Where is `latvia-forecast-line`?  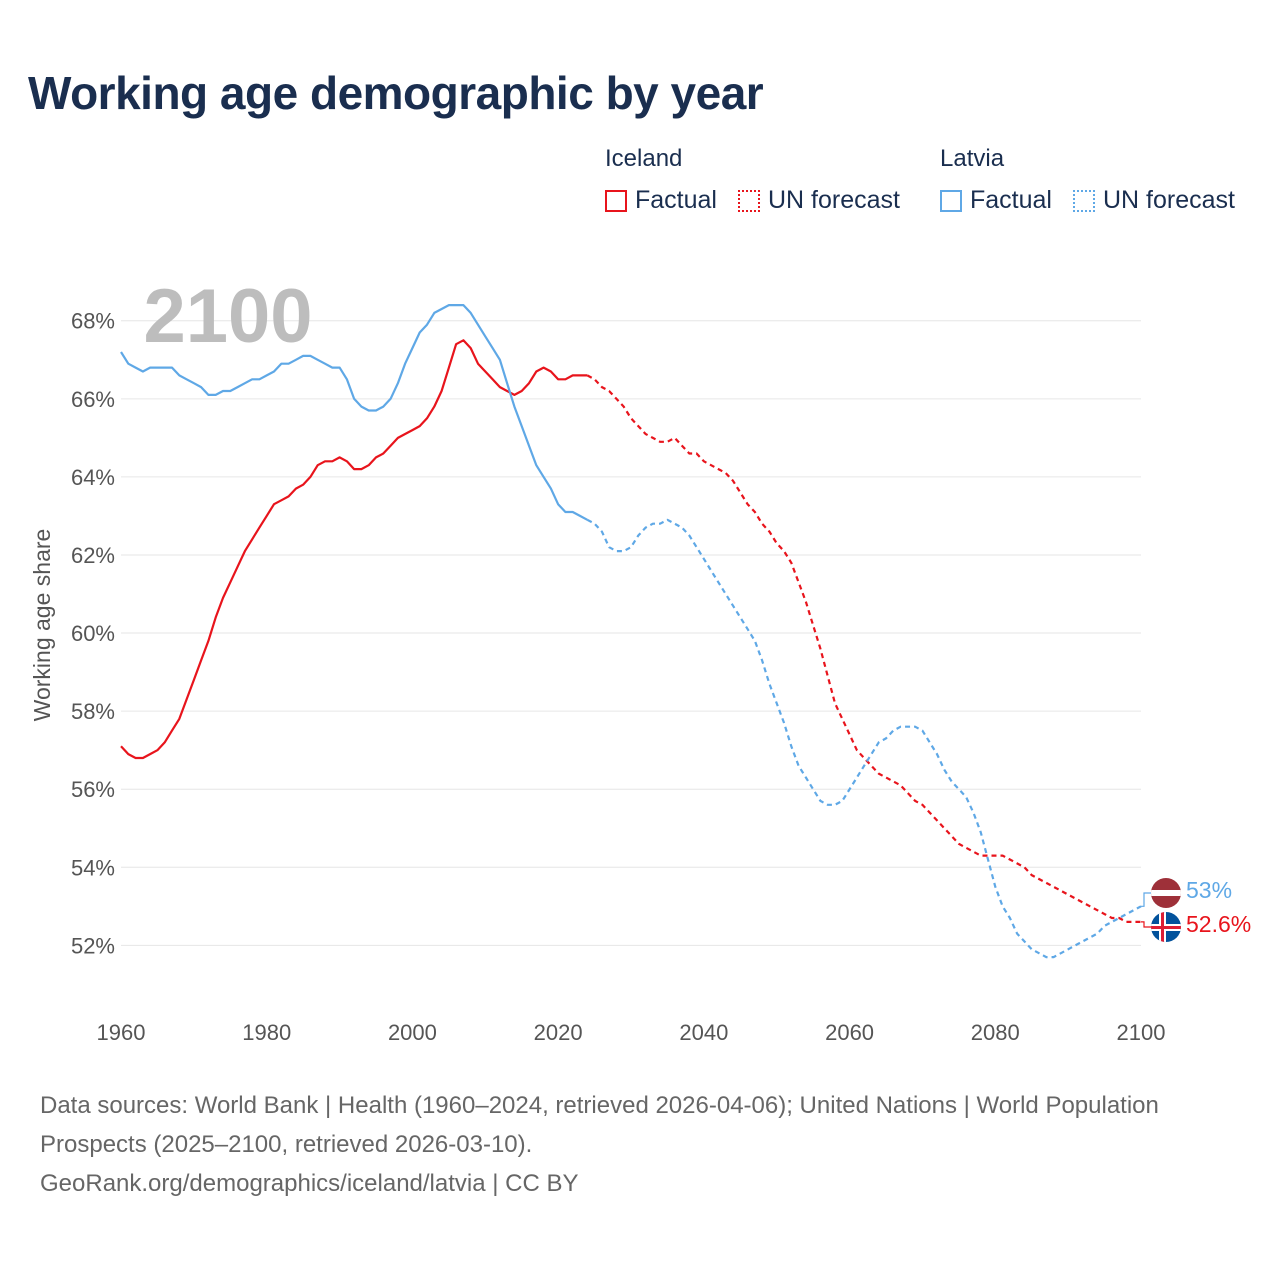
latvia-forecast-line is located at coordinates (864, 738).